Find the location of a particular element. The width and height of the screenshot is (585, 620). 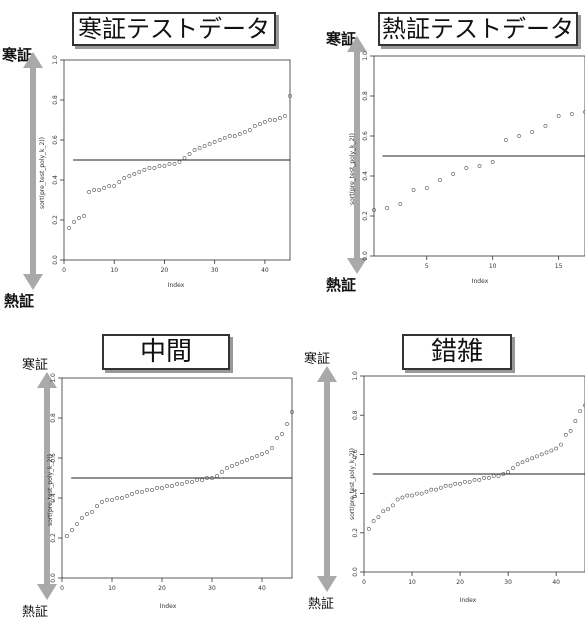

y-tick-label: 1.0 is located at coordinates (53, 378).